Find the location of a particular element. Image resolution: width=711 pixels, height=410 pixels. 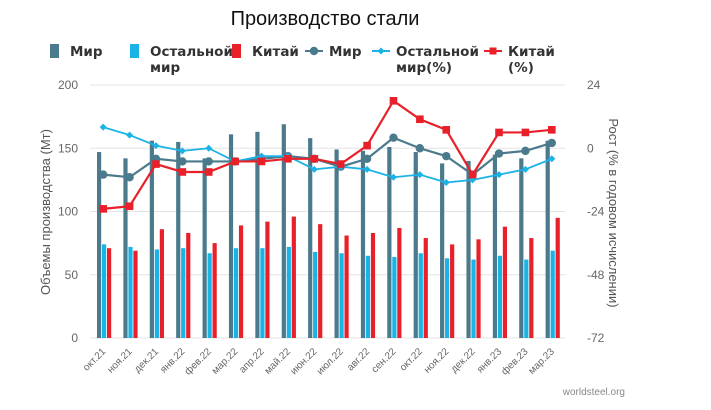

right-axis-ticks: -72 -48 -24 0 24 is located at coordinates (596, 211).